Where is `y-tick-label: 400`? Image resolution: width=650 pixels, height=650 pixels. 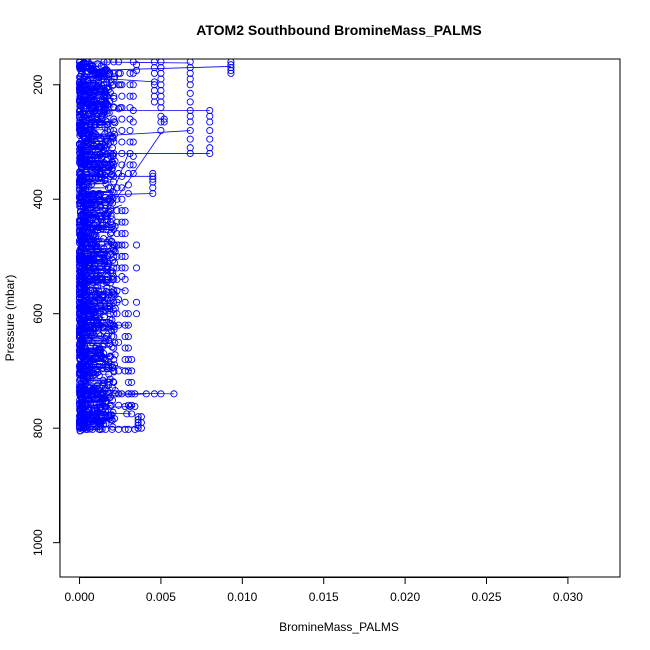 y-tick-label: 400 is located at coordinates (38, 199).